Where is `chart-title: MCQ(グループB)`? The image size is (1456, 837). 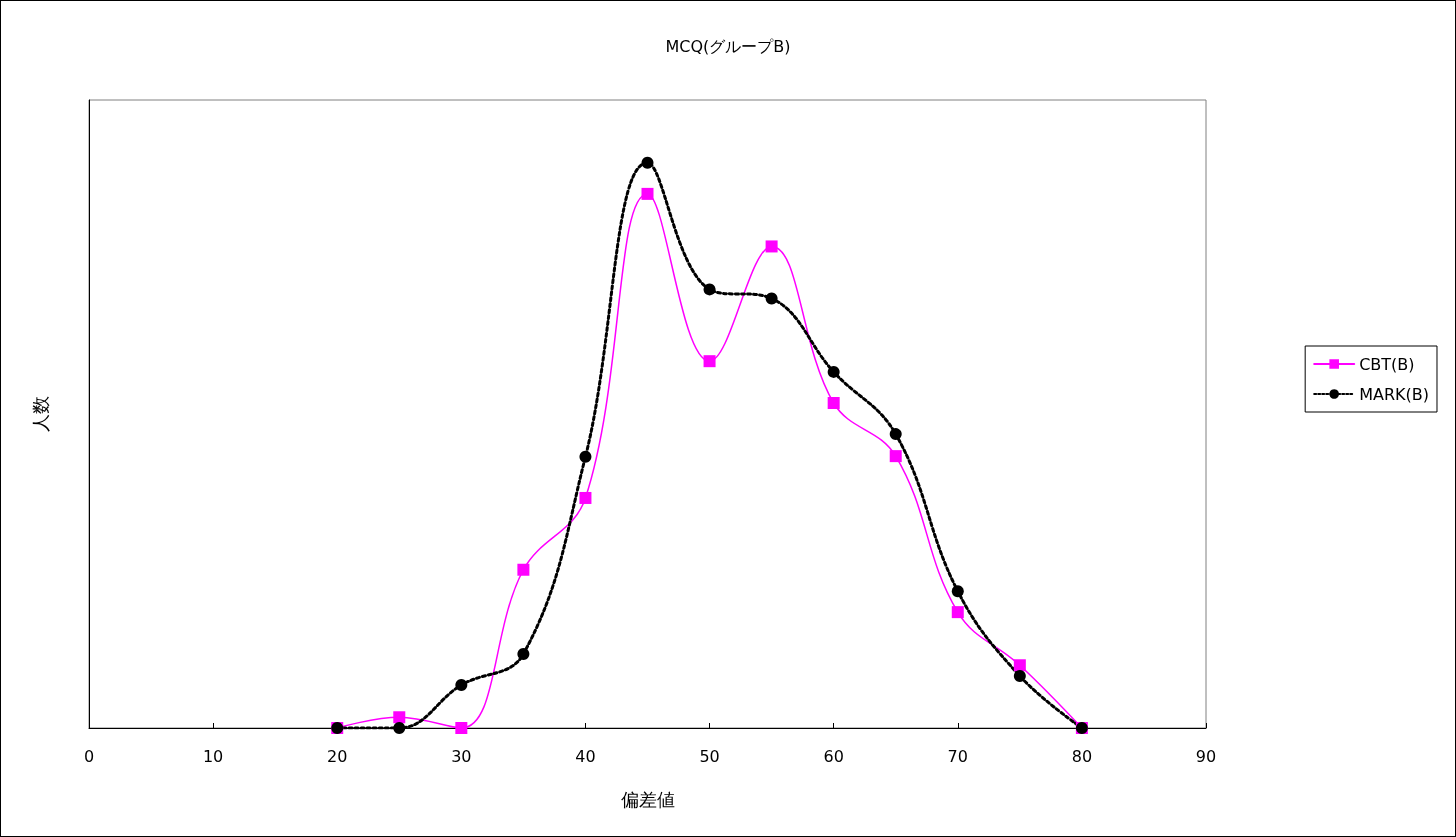 chart-title: MCQ(グループB) is located at coordinates (728, 46).